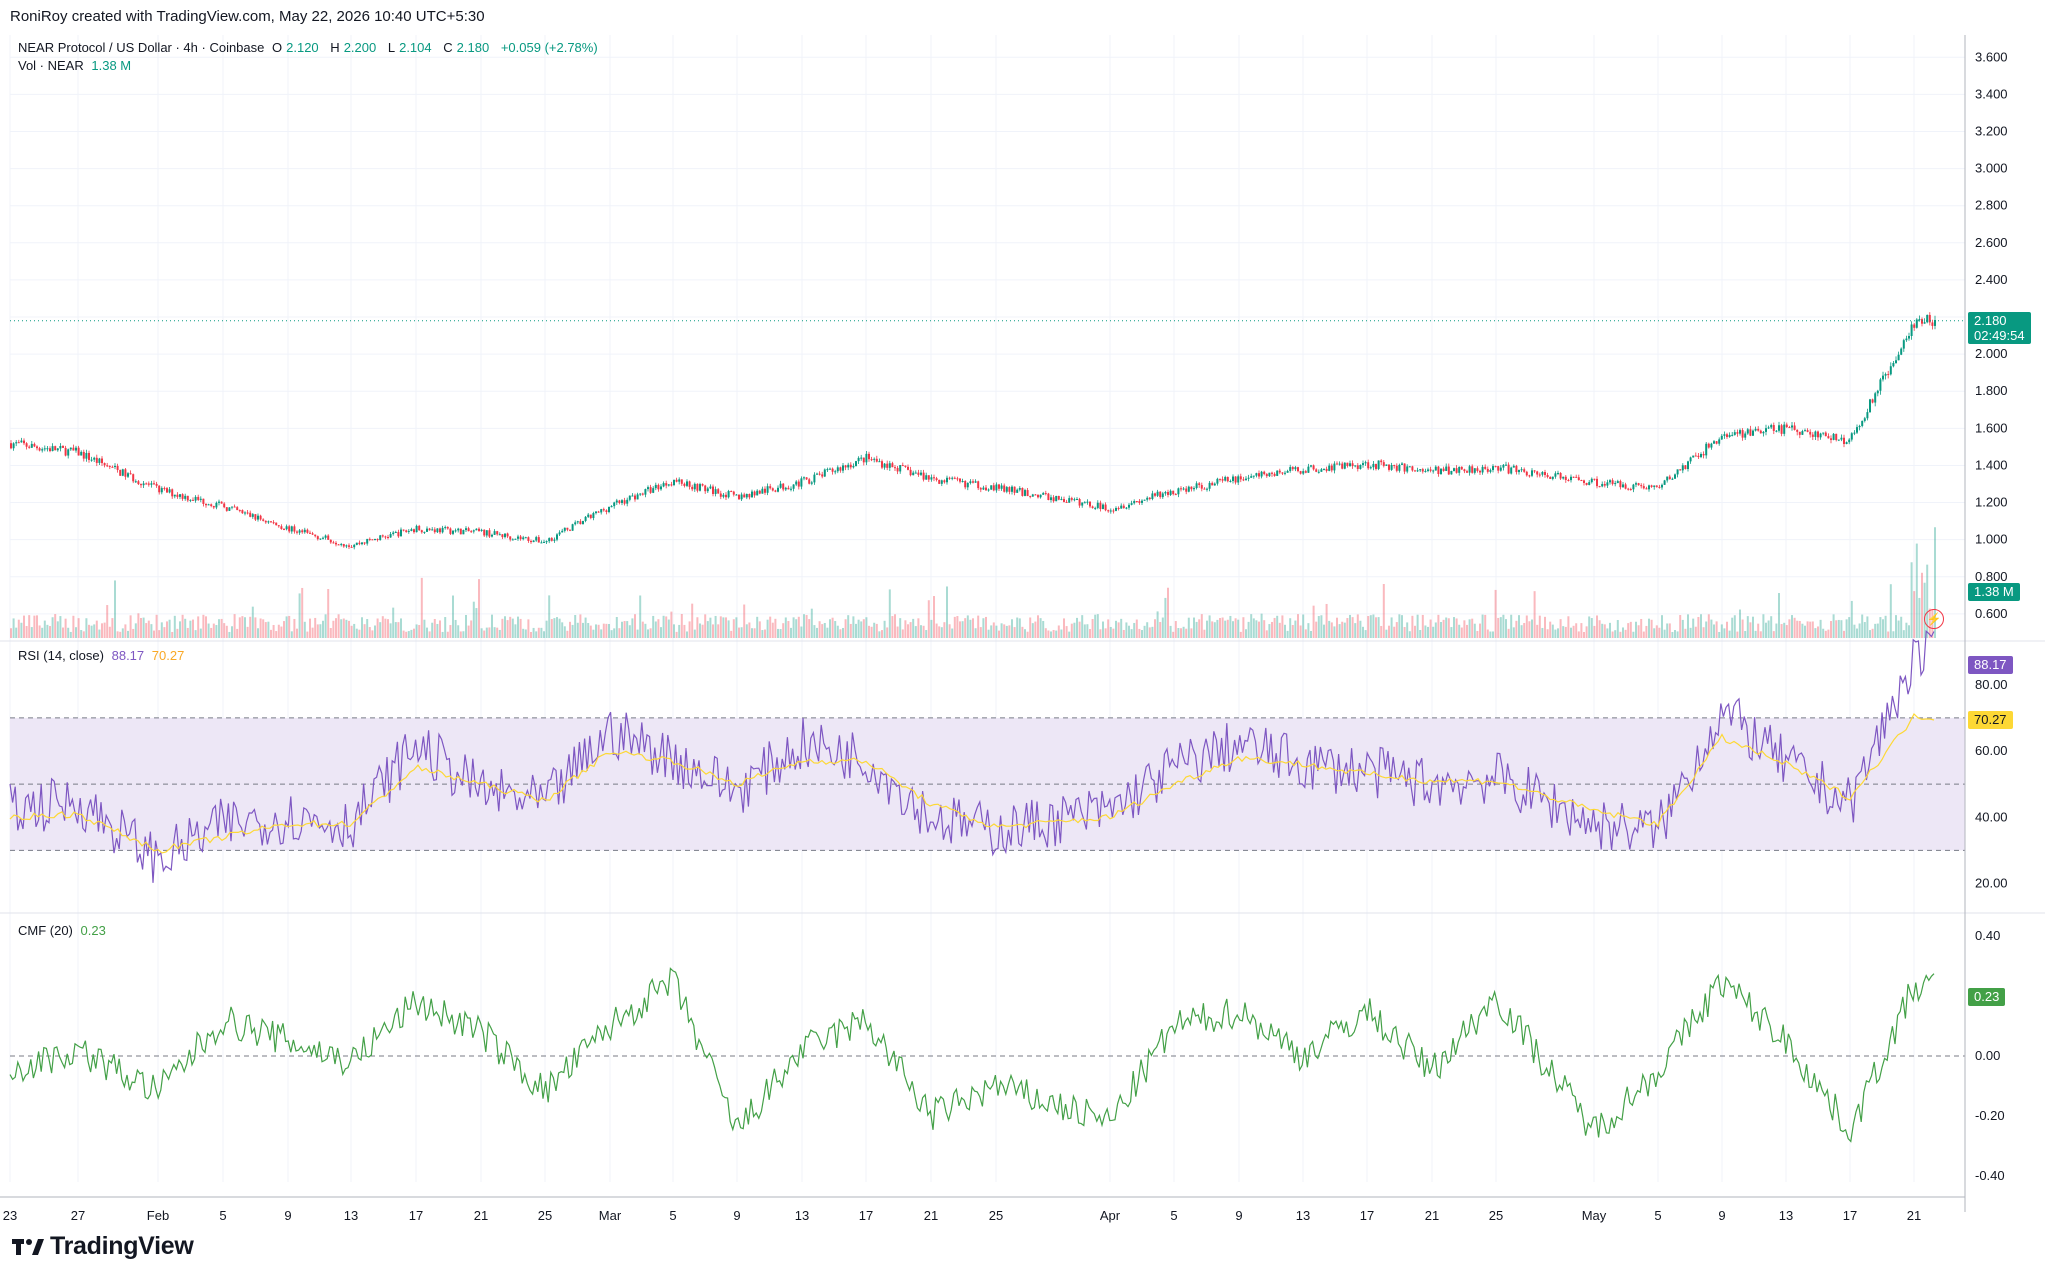 This screenshot has width=2048, height=1278. Describe the element at coordinates (931, 1215) in the screenshot. I see `time-tick-label: 21` at that location.